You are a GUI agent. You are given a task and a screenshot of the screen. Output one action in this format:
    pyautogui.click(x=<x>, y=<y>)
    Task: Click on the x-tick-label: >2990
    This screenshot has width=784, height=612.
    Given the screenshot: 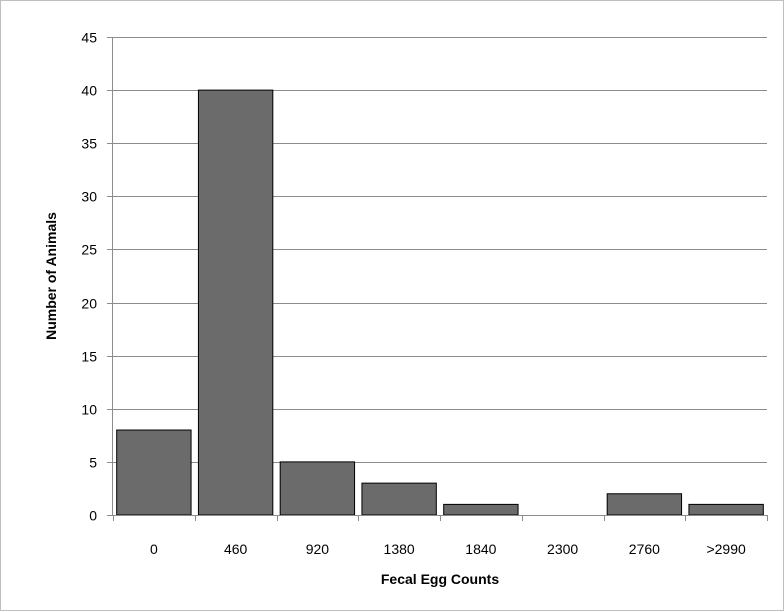 What is the action you would take?
    pyautogui.click(x=726, y=549)
    